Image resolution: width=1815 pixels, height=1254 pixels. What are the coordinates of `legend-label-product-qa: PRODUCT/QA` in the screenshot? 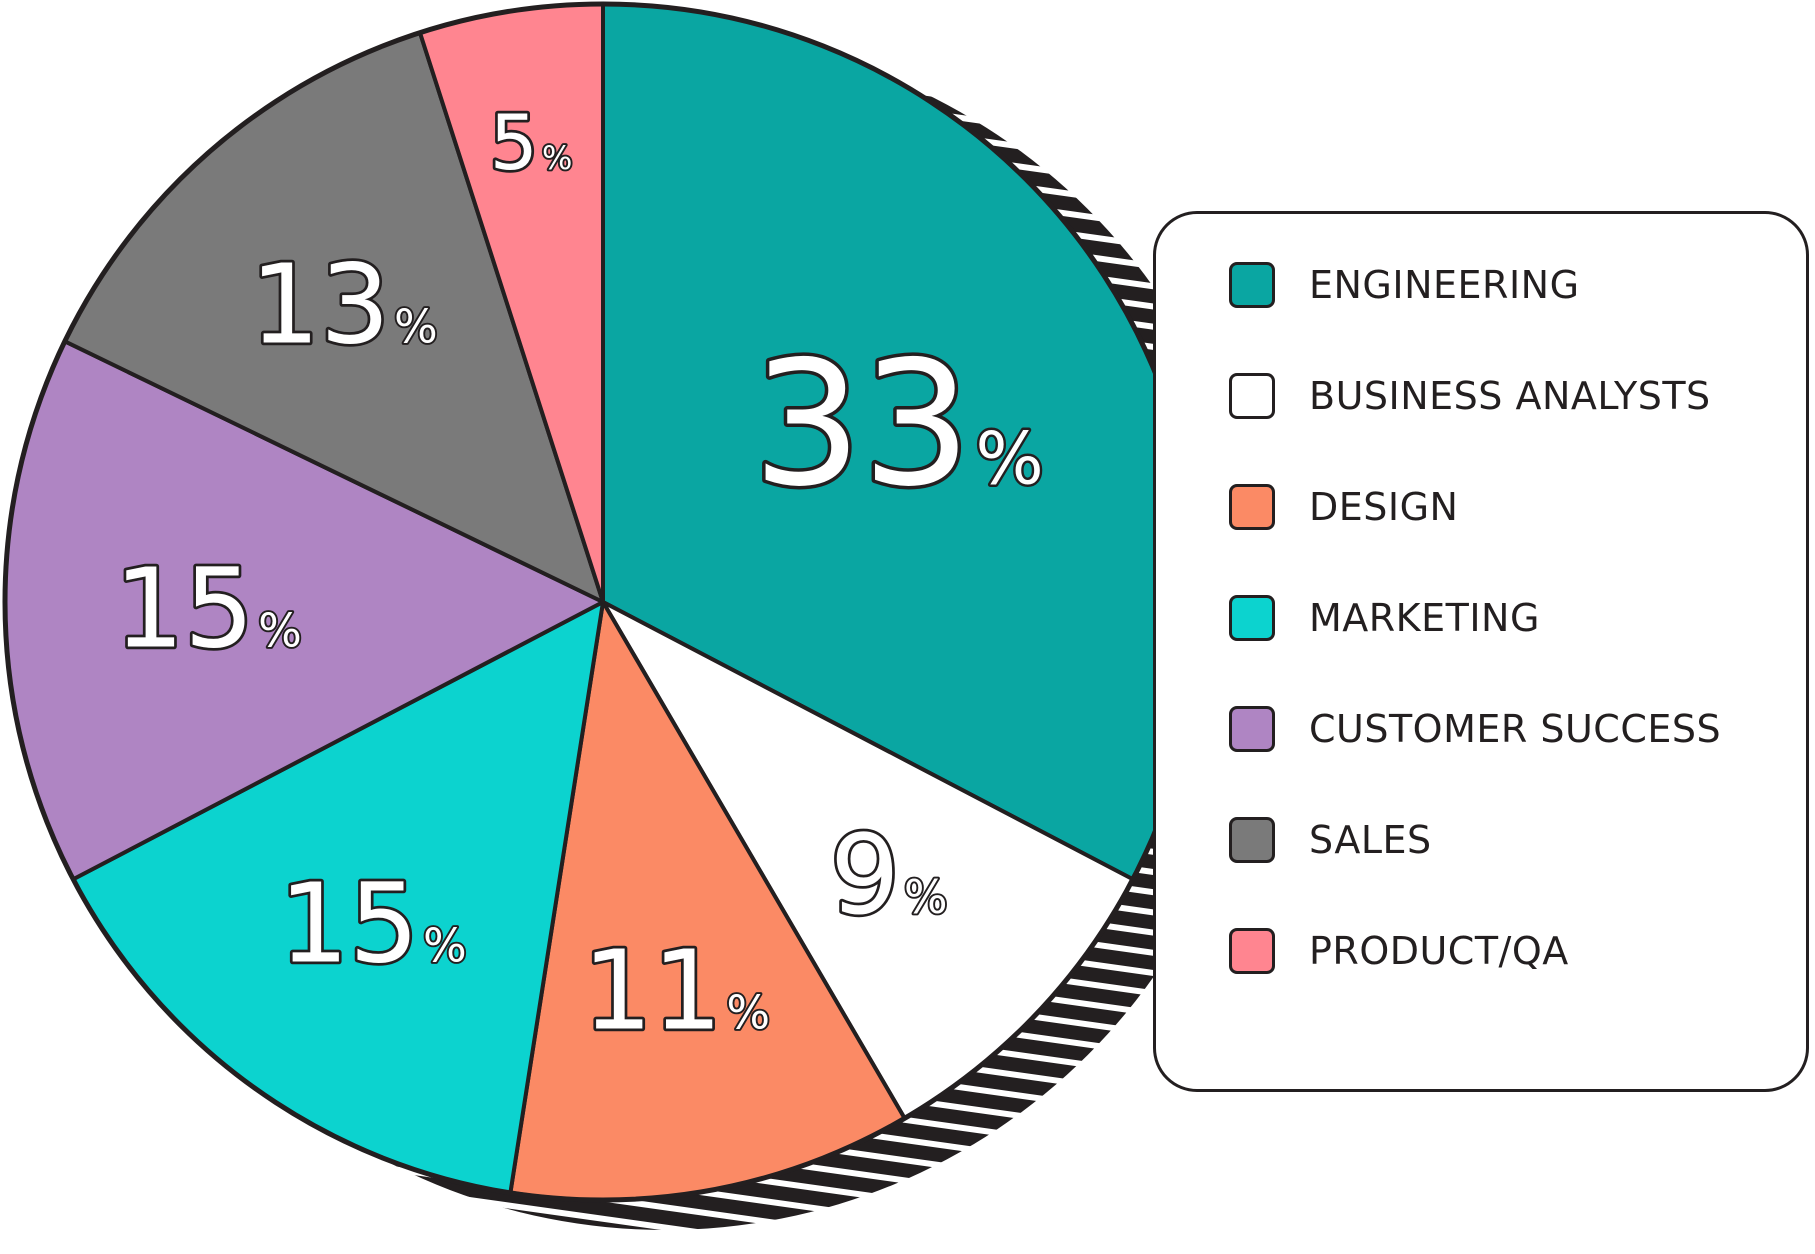 It's located at (1439, 951).